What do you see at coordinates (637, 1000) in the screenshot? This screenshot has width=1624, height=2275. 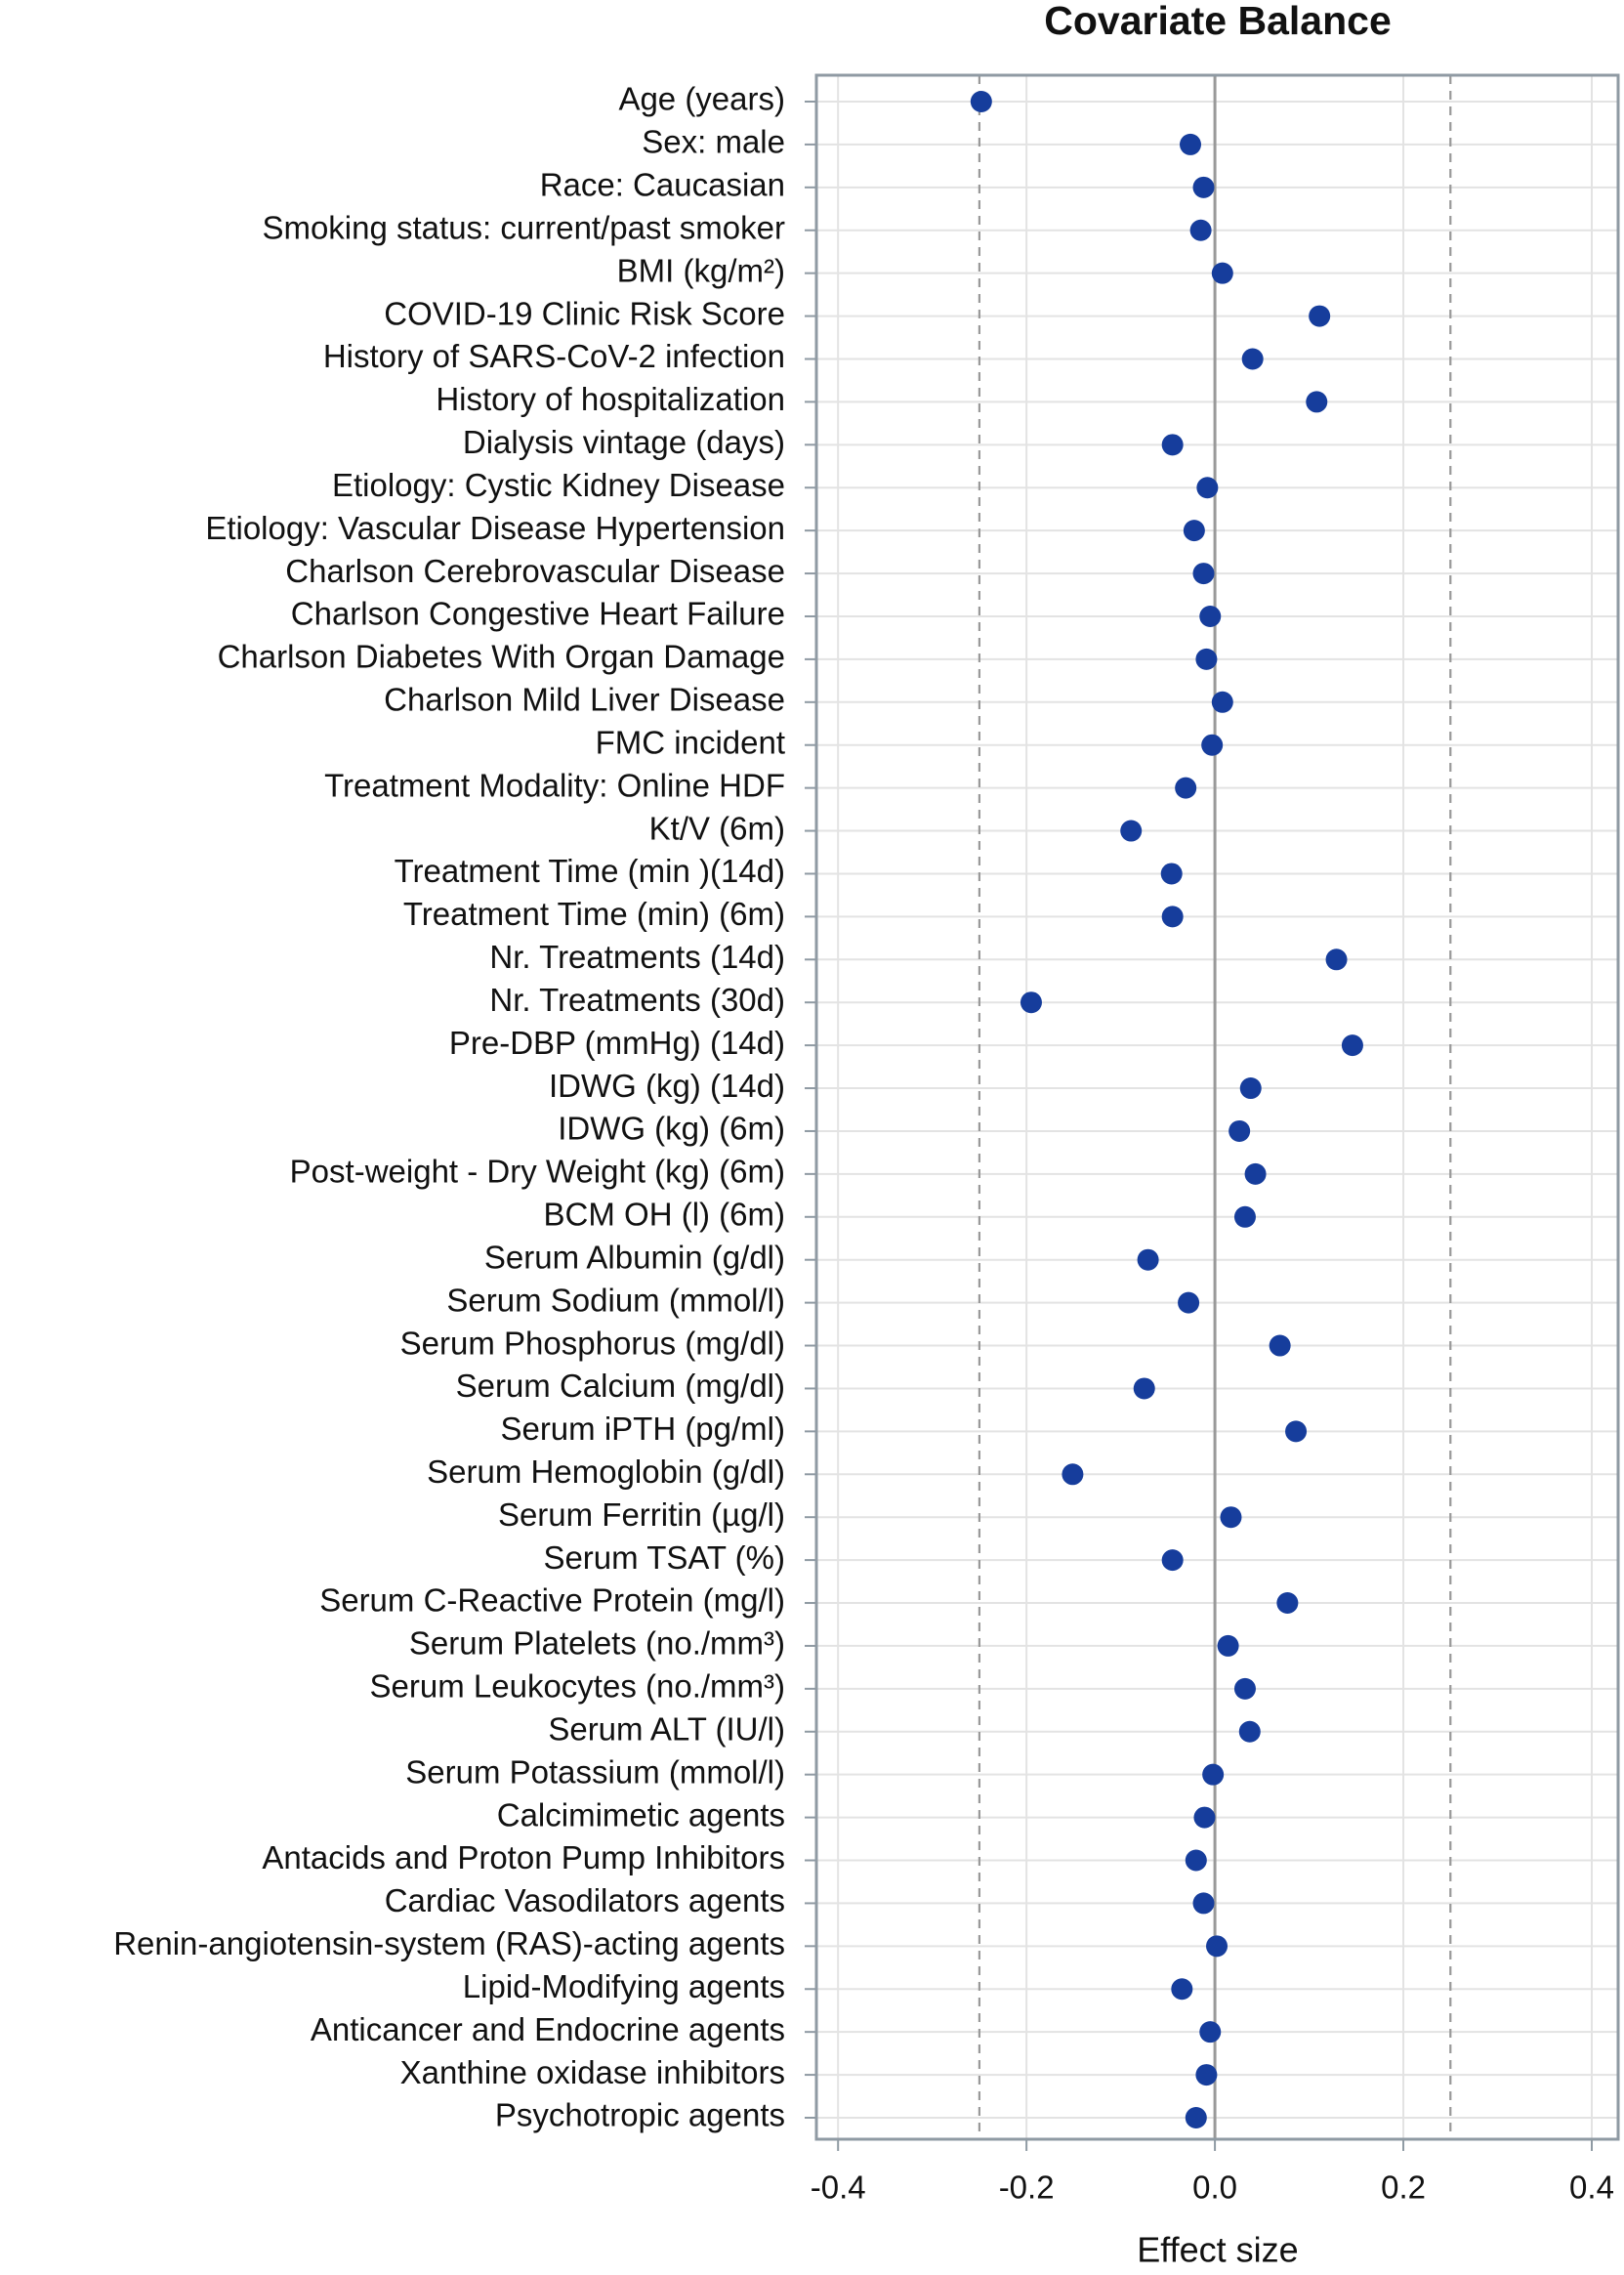 I see `y-tick-label: Nr. Treatments (30d)` at bounding box center [637, 1000].